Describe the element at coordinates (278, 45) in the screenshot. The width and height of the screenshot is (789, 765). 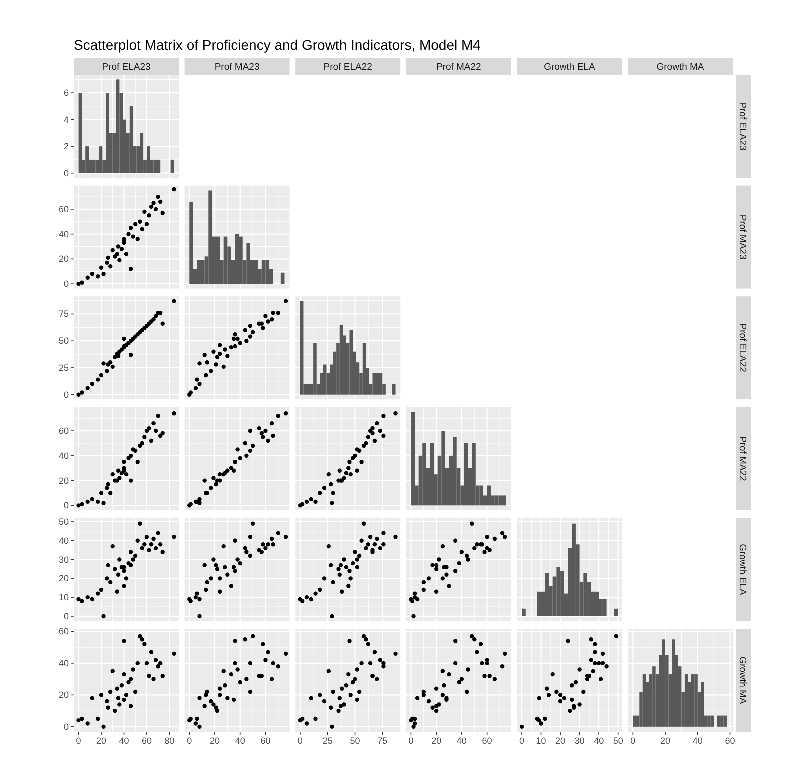
I see `text: Scatterplot Matrix of Proficiency and Growth Indicators, Model M4` at that location.